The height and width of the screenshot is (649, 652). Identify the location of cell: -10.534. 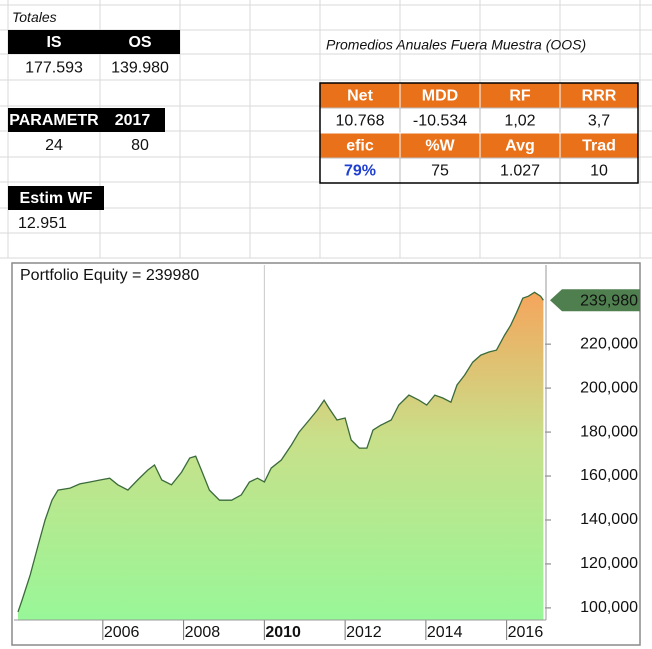
(440, 121).